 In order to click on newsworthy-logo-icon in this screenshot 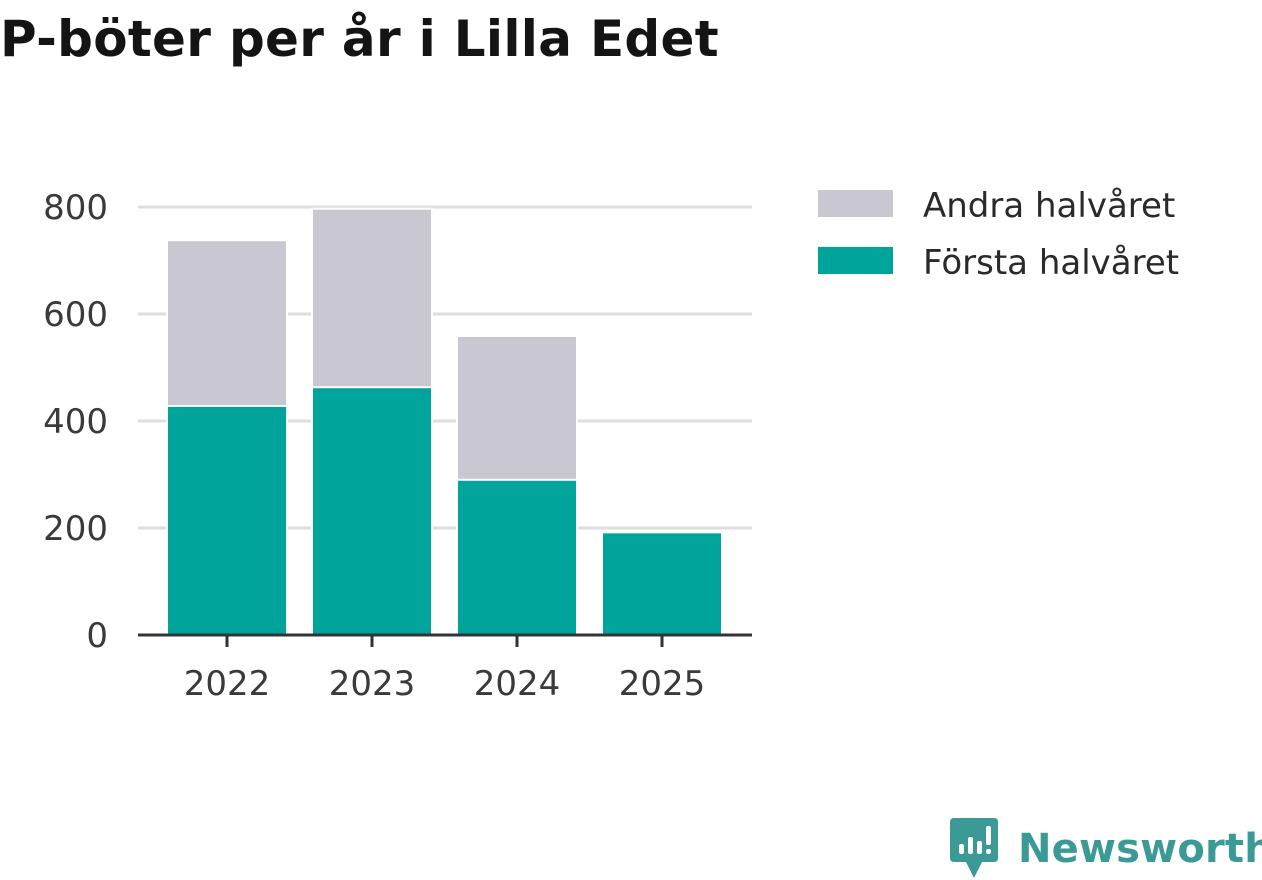, I will do `click(974, 848)`.